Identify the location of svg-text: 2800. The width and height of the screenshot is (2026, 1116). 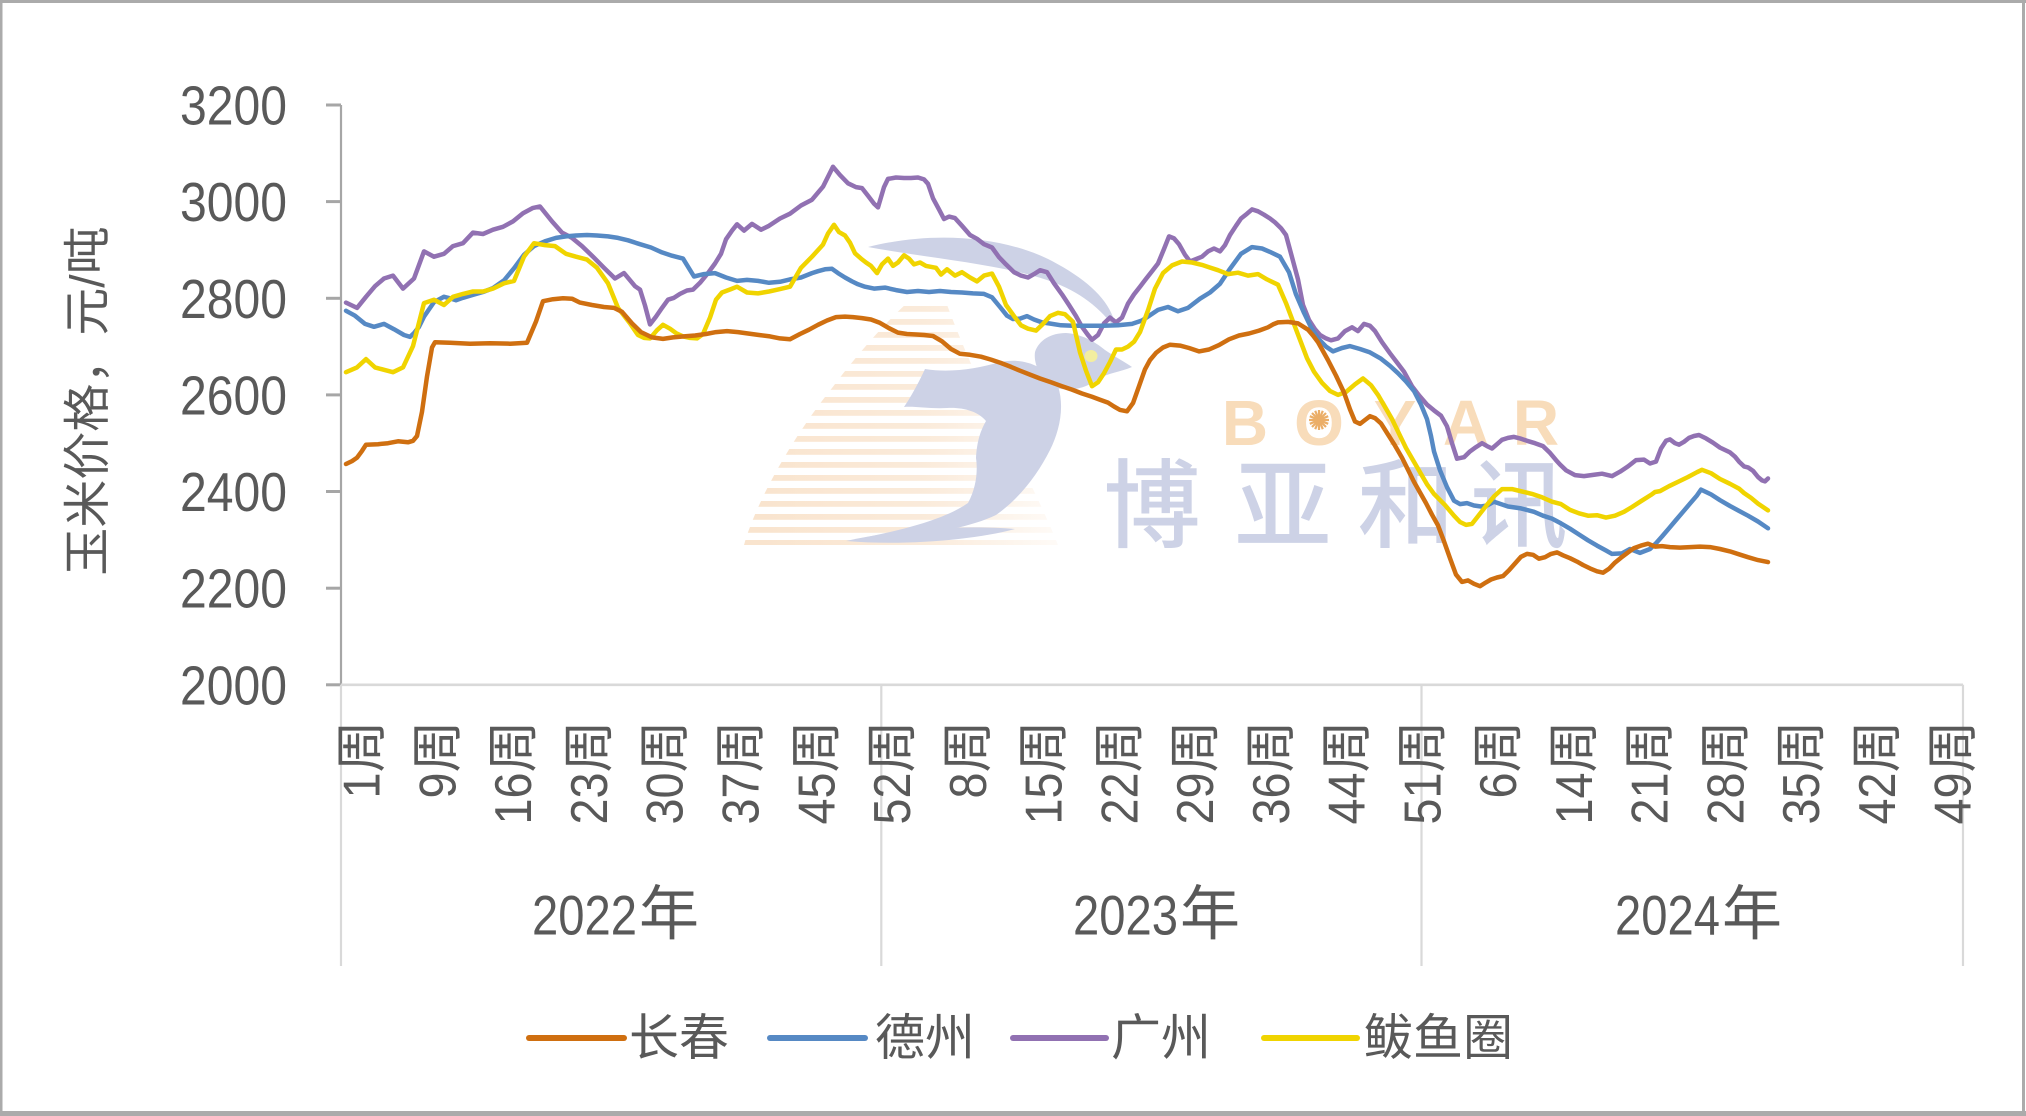
(233, 299).